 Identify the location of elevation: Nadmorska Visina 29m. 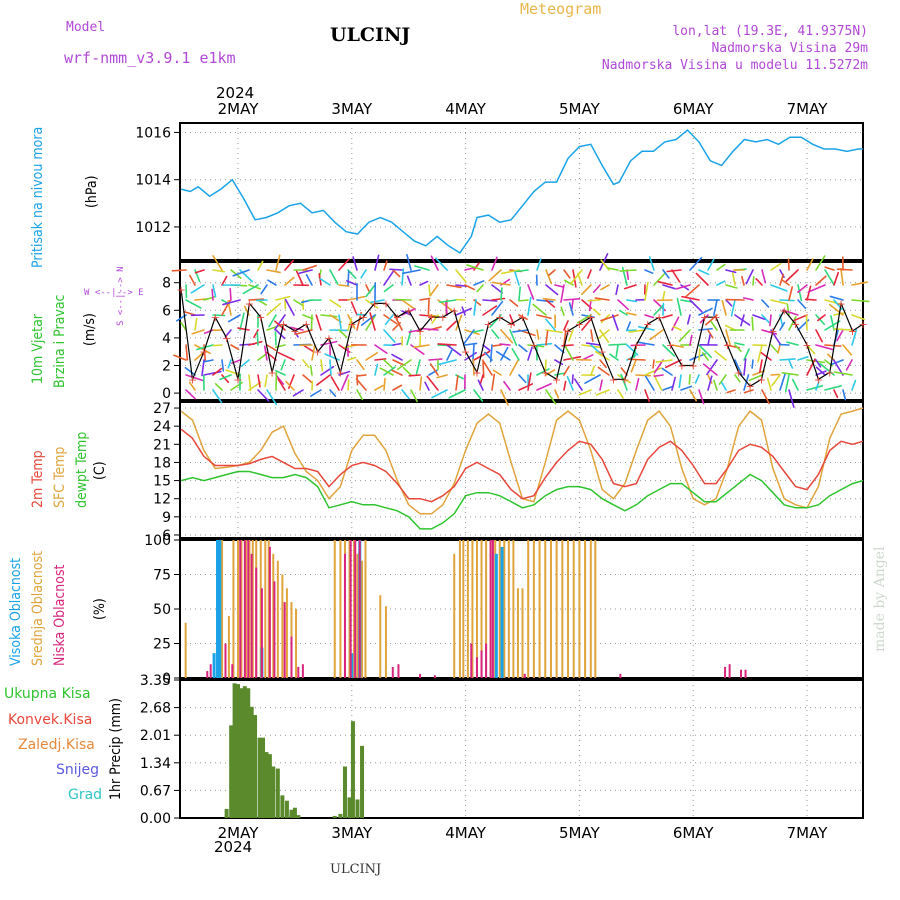
(789, 48).